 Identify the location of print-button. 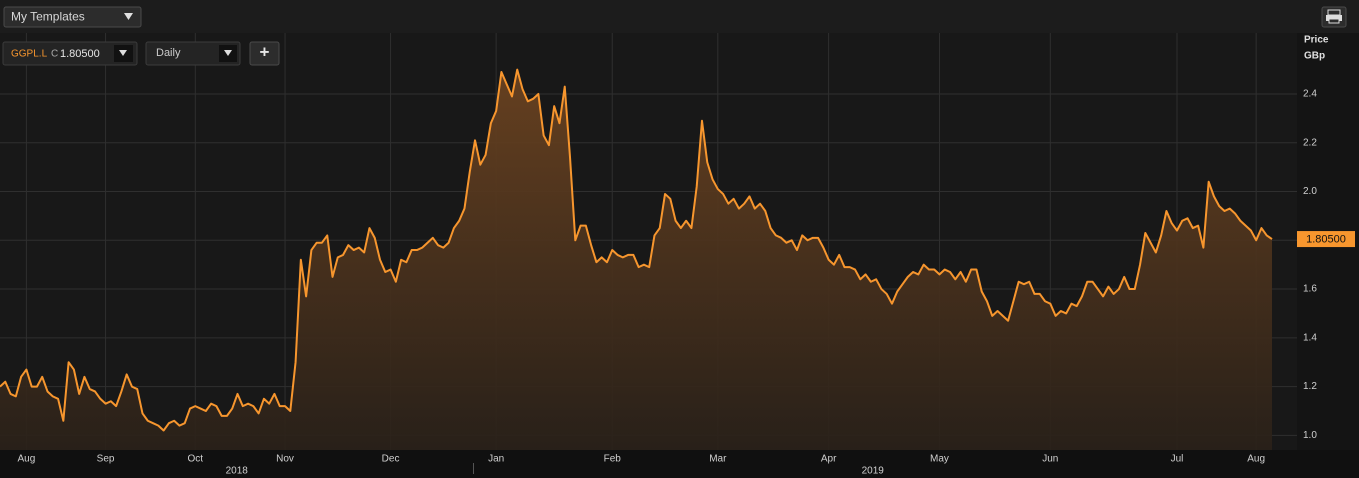
(1334, 17).